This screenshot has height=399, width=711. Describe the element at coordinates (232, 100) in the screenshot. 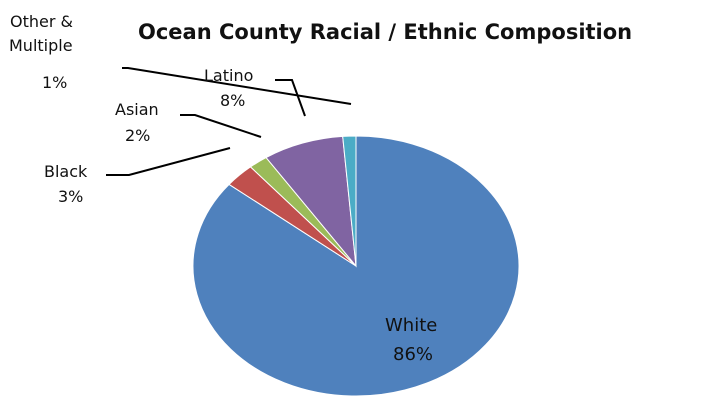

I see `label-latino-value: 8%` at that location.